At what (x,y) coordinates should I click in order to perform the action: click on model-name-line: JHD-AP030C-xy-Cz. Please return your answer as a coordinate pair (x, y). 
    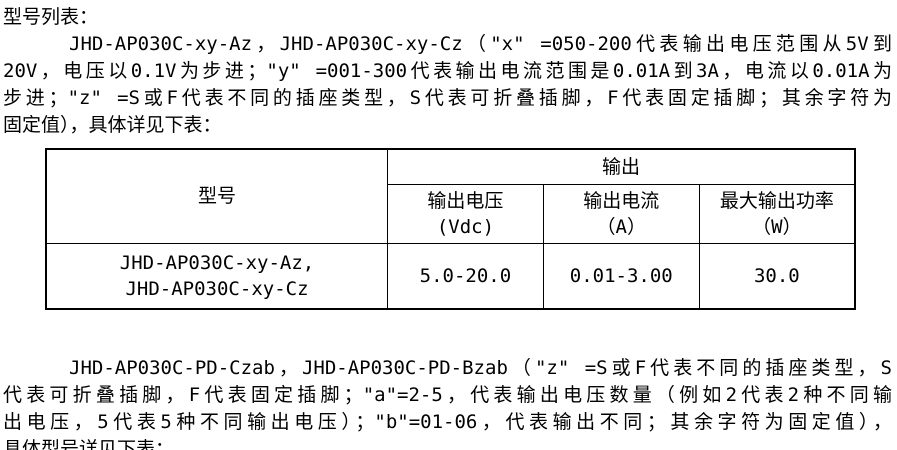
    Looking at the image, I should click on (217, 288).